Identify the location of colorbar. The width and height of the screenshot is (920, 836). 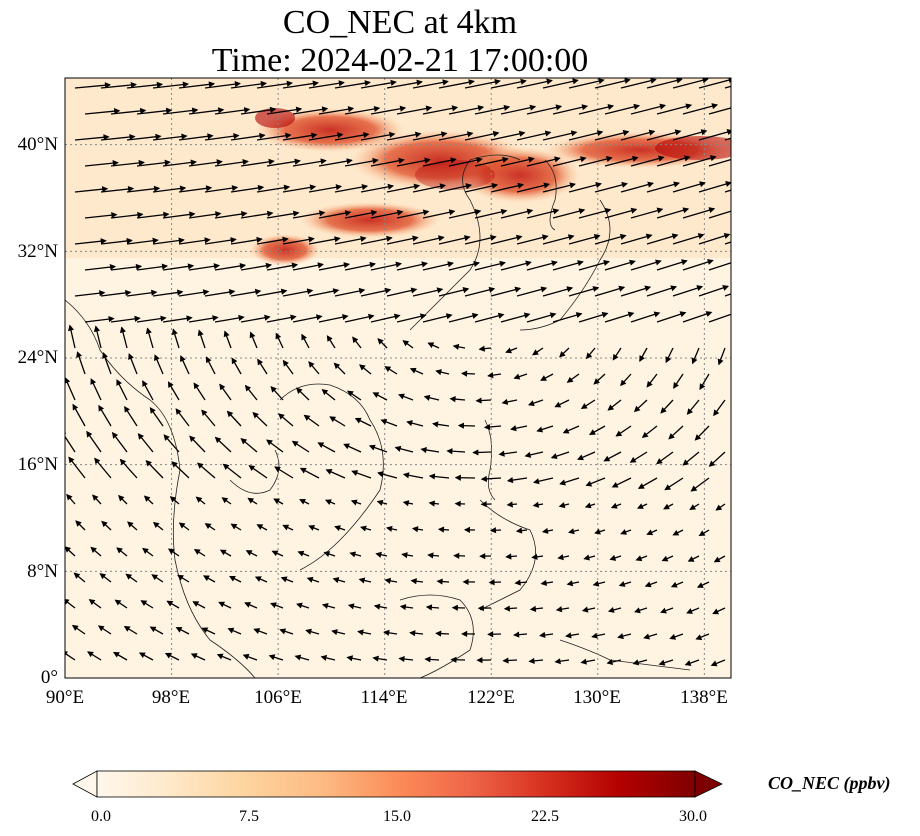
(397, 784).